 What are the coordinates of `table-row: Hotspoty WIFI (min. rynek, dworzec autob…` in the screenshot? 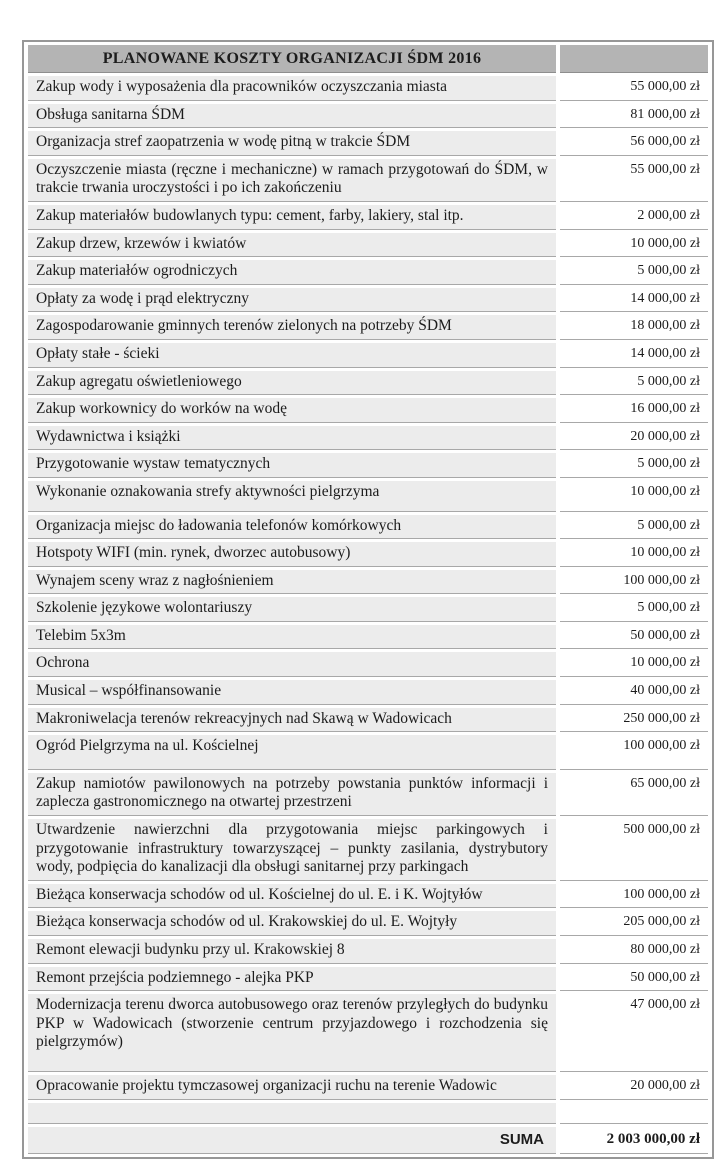 It's located at (368, 554).